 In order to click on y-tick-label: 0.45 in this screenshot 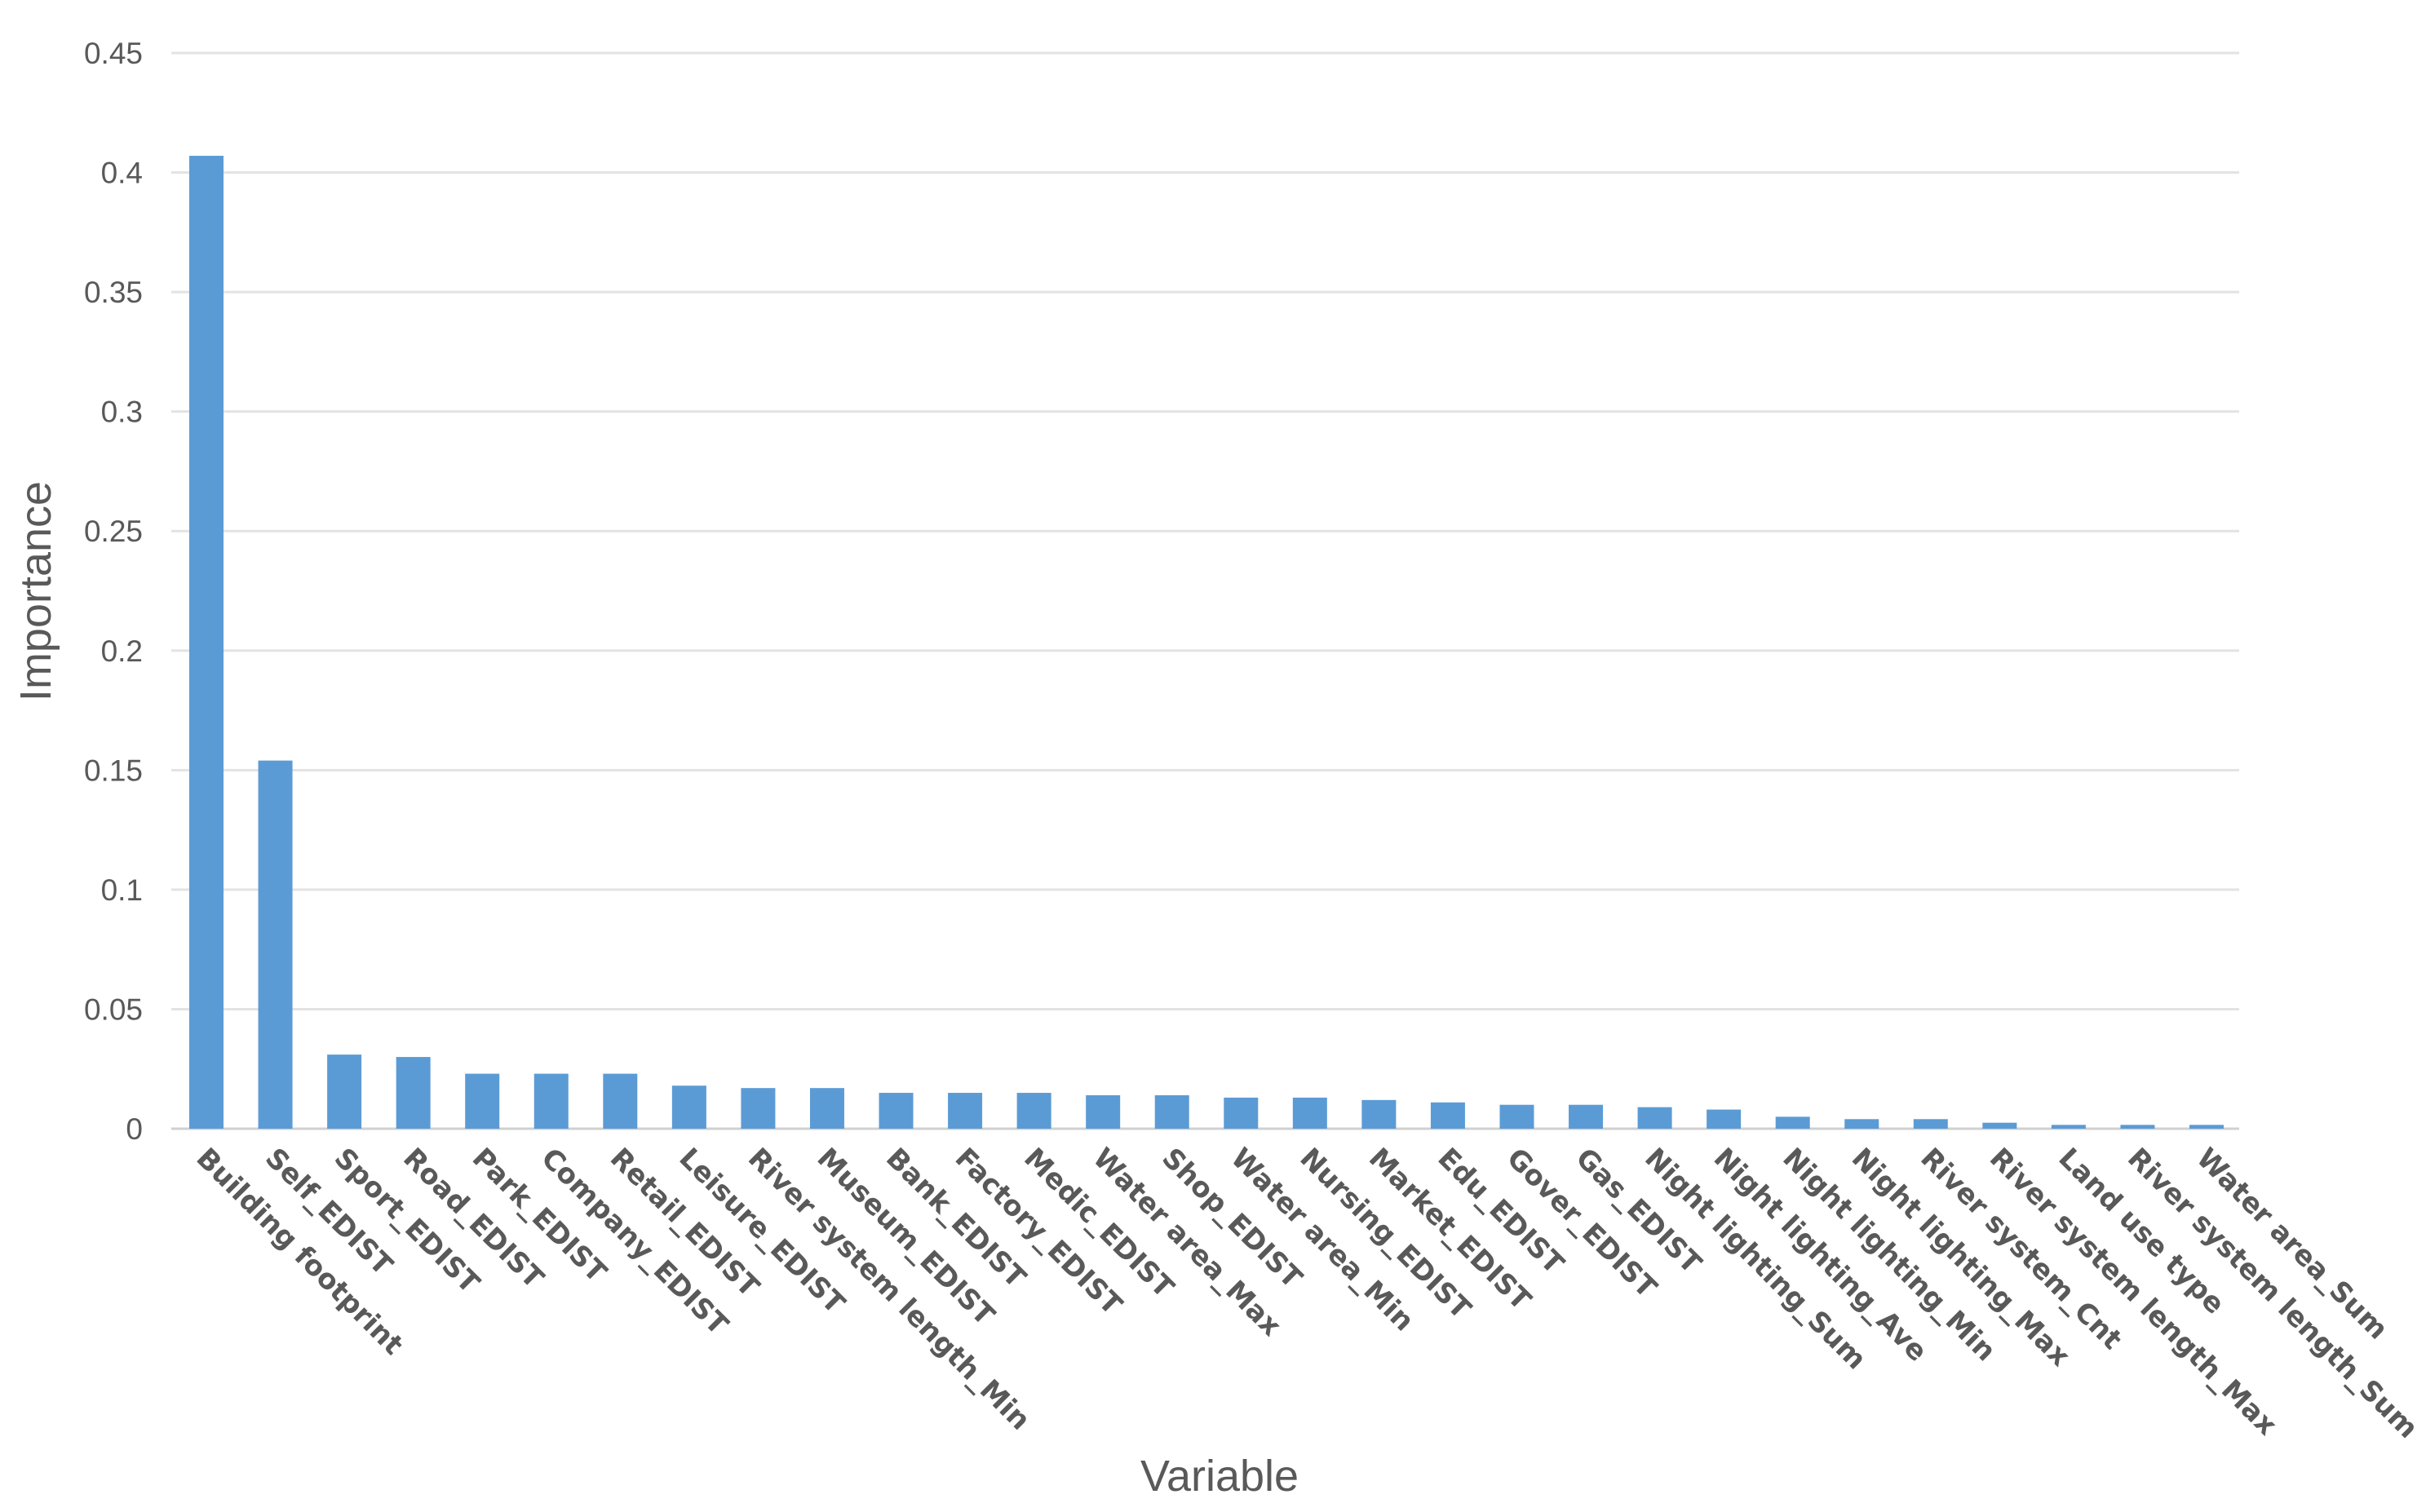, I will do `click(113, 53)`.